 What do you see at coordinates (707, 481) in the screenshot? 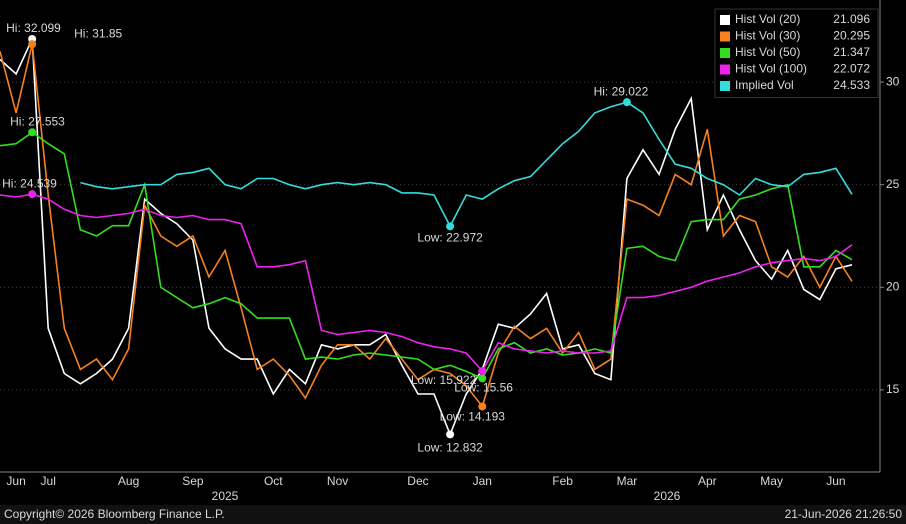
I see `x-tick-label: Apr` at bounding box center [707, 481].